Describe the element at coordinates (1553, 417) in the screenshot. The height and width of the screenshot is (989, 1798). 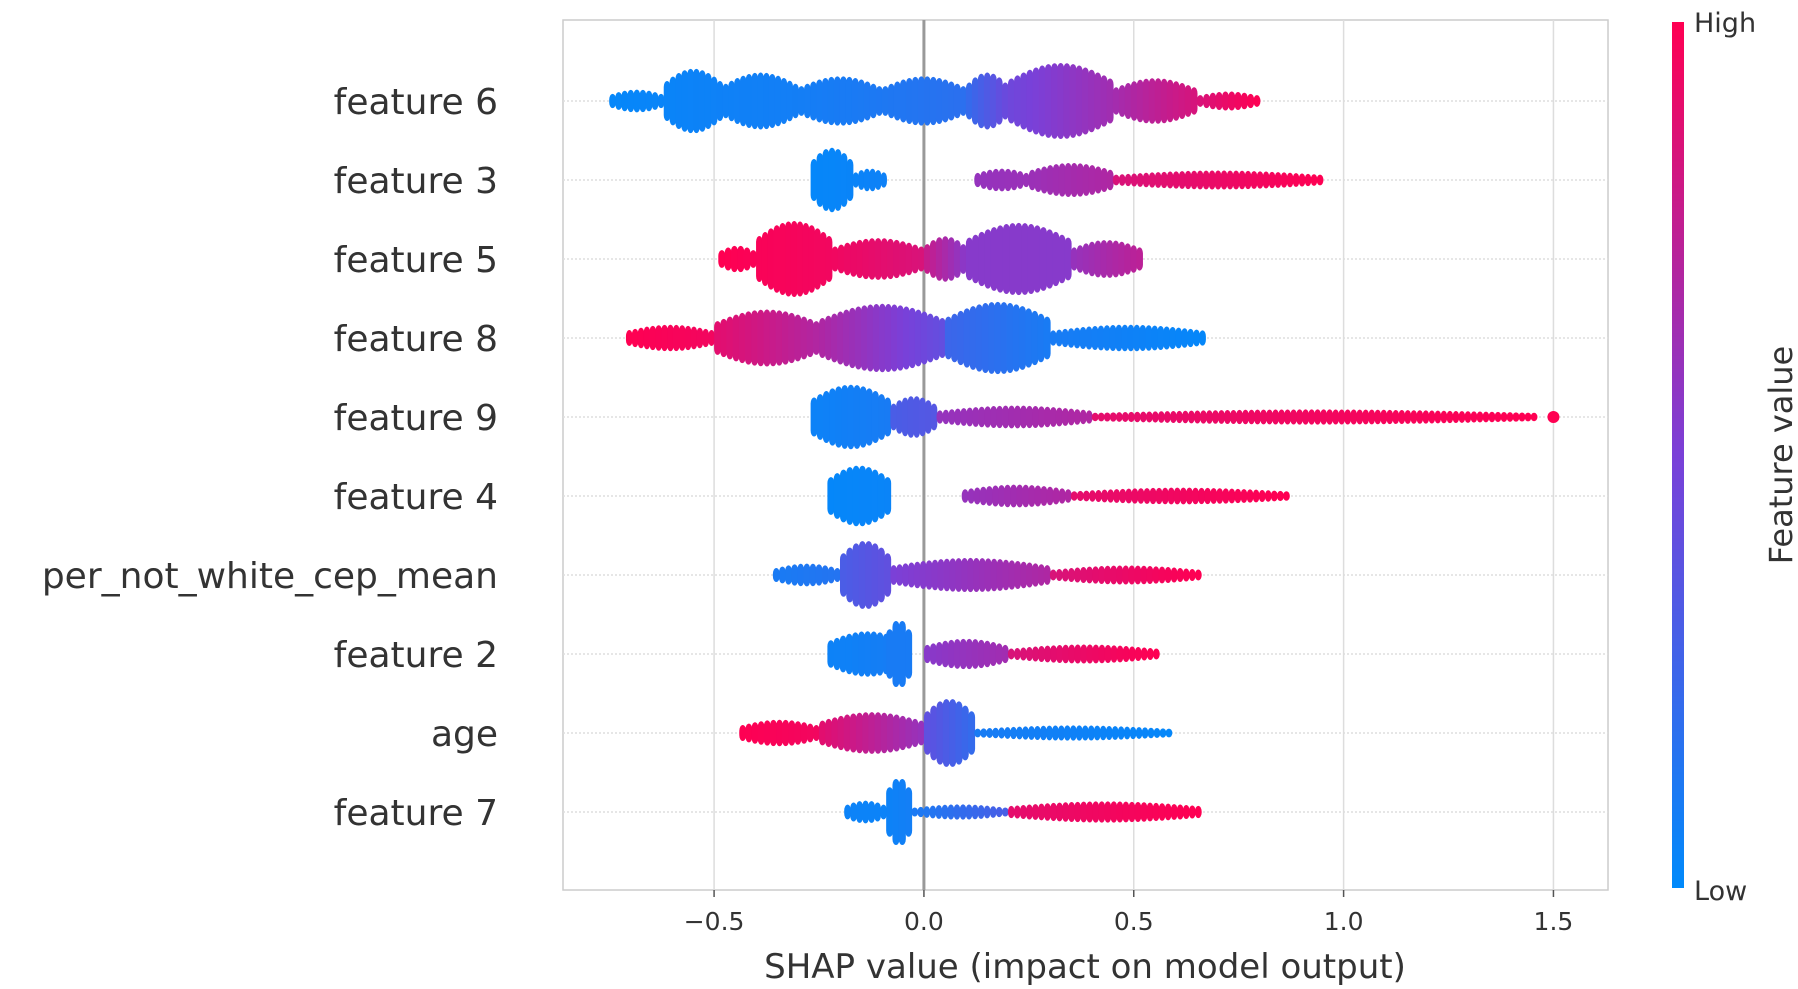
I see `outlier-point` at that location.